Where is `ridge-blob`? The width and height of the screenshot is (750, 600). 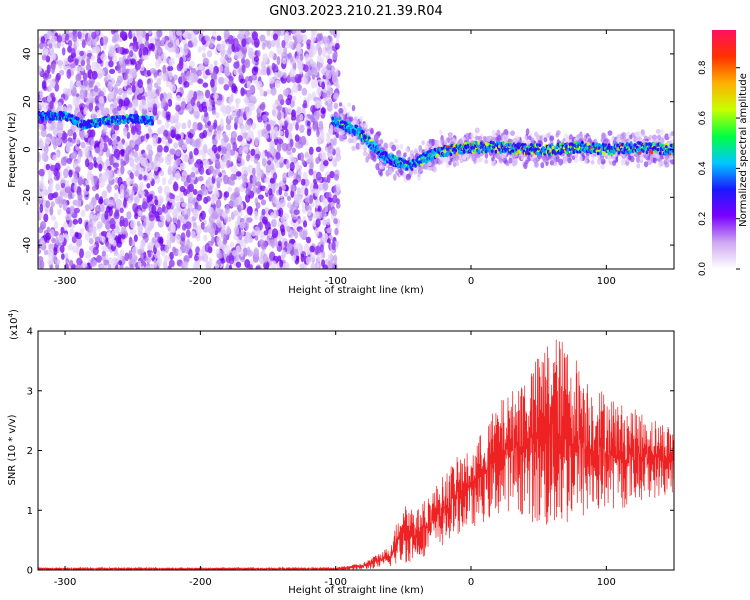
ridge-blob is located at coordinates (109, 118).